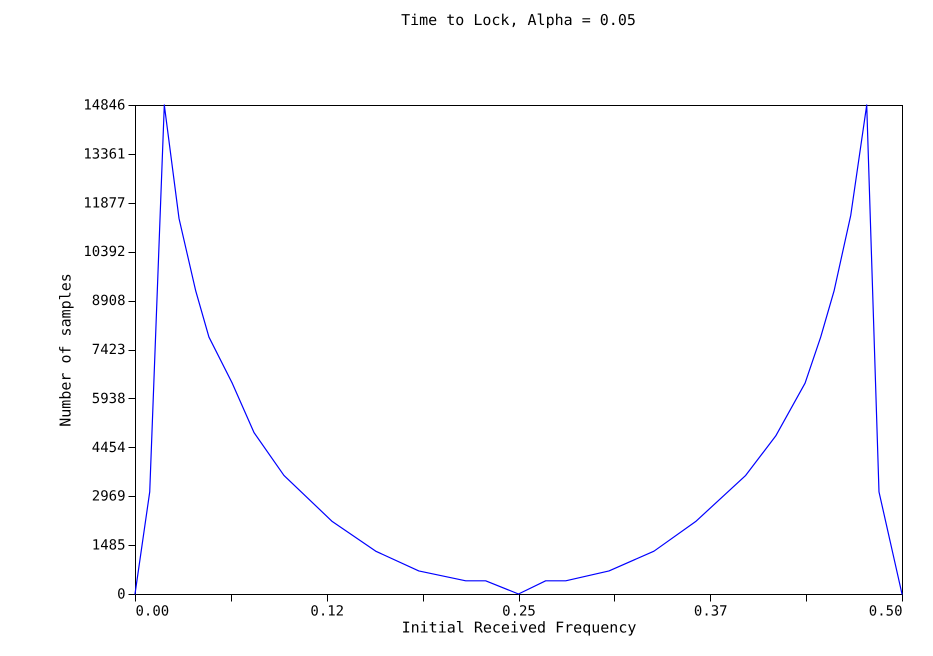  What do you see at coordinates (153, 612) in the screenshot?
I see `x-tick-label: 0.00` at bounding box center [153, 612].